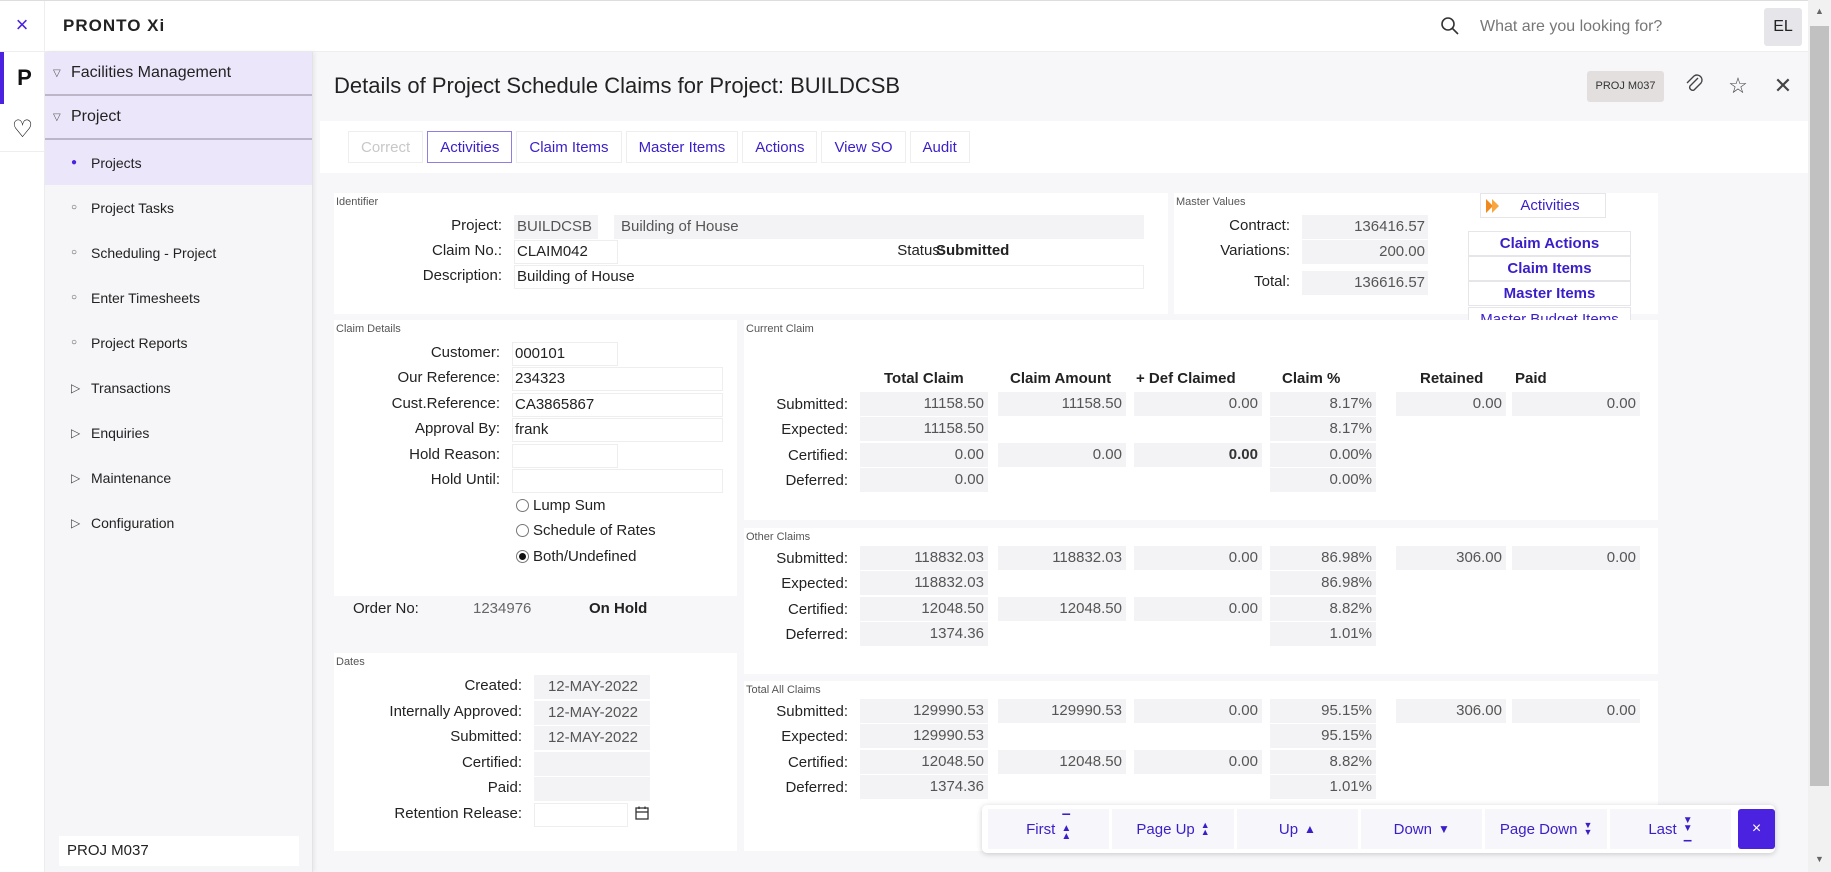 The height and width of the screenshot is (872, 1831). I want to click on page-up-button: Page Up ▲ ▲, so click(1173, 829).